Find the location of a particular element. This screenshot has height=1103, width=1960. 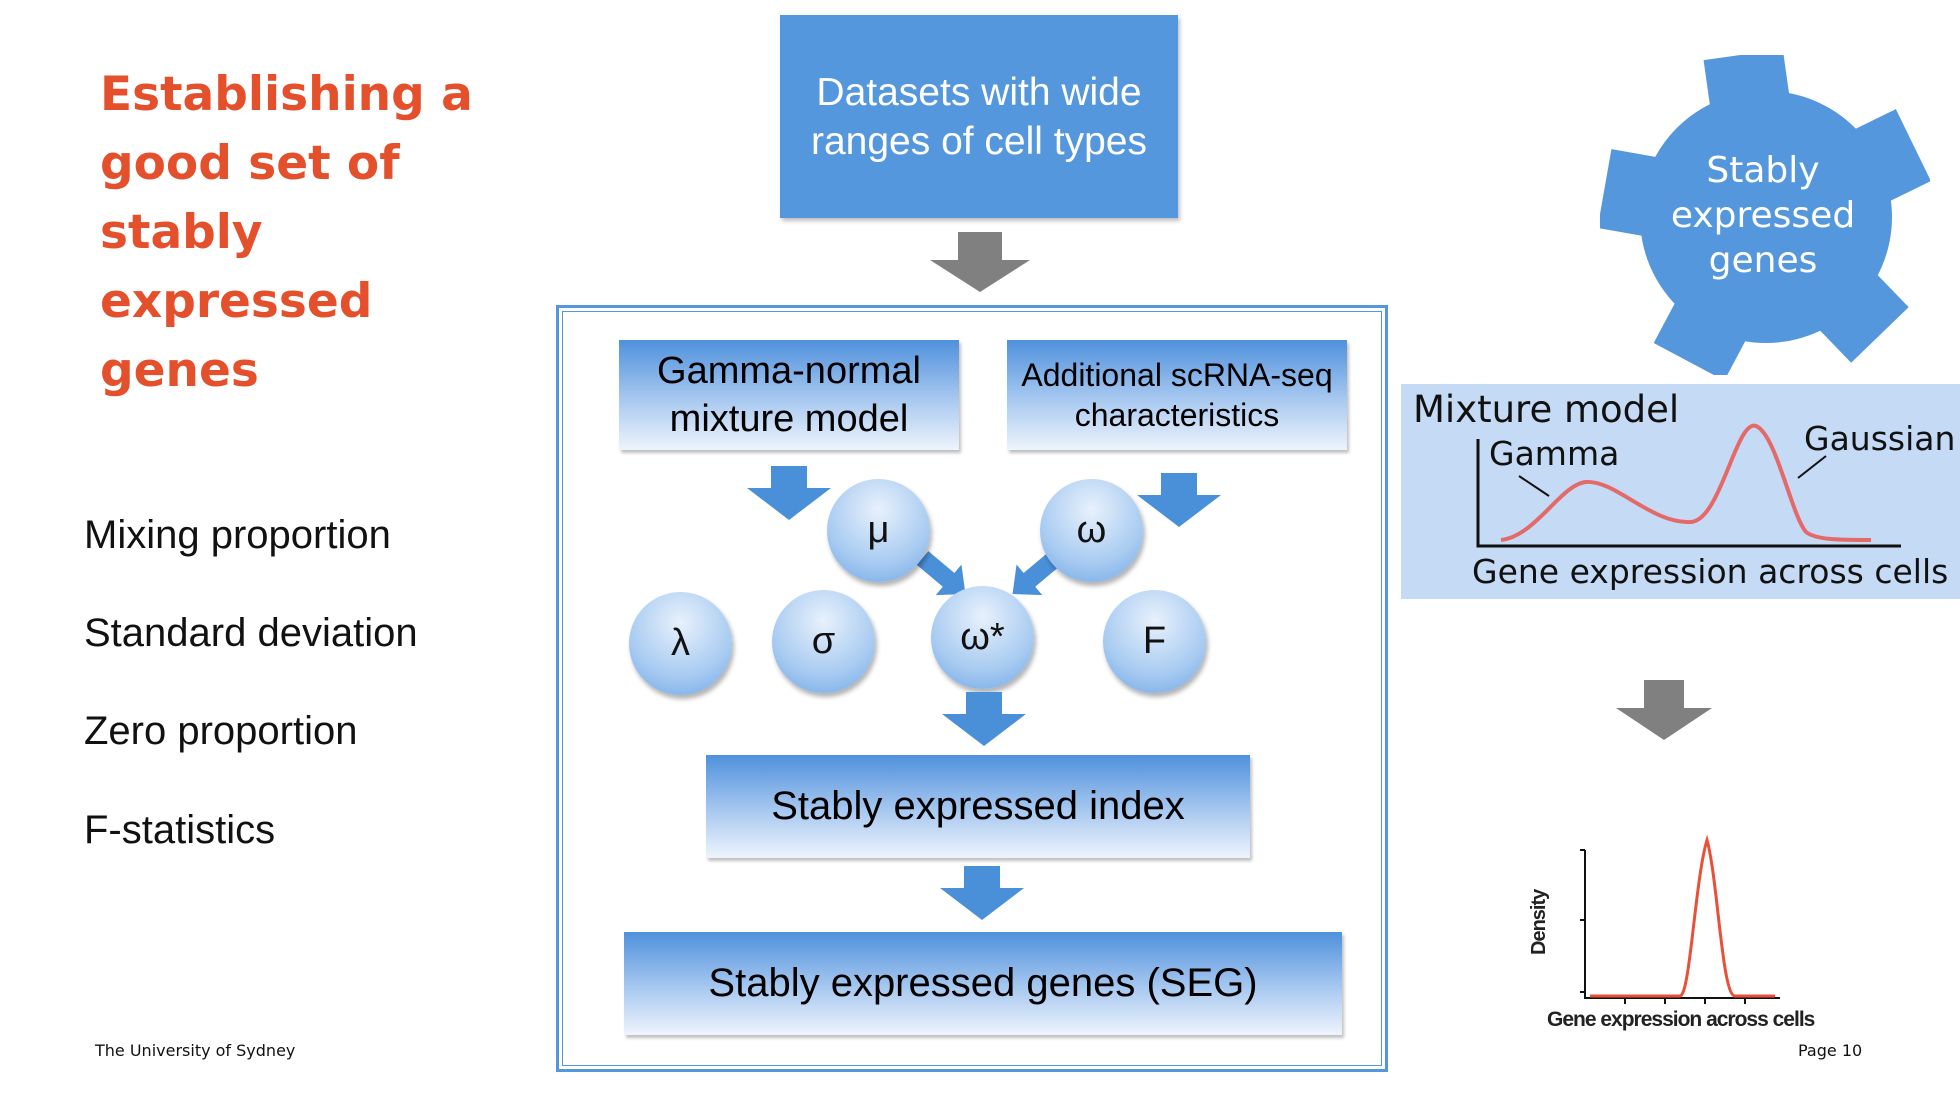

density-plot is located at coordinates (1680, 919).